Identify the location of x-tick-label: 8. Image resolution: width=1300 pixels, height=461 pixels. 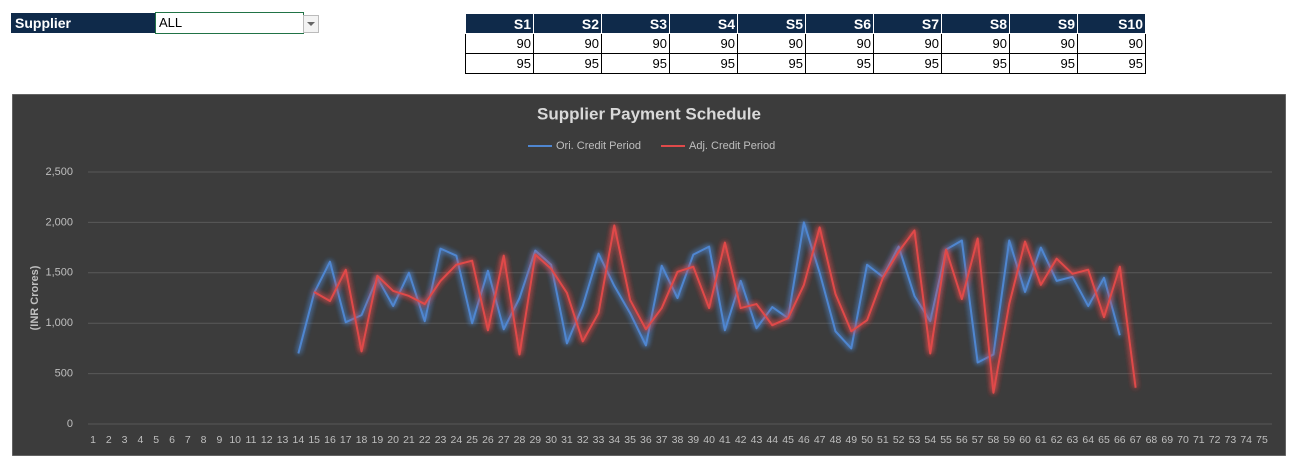
(204, 440).